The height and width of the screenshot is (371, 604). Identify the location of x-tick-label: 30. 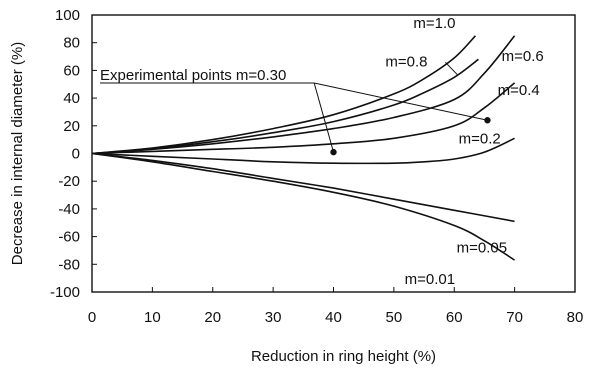
(273, 317).